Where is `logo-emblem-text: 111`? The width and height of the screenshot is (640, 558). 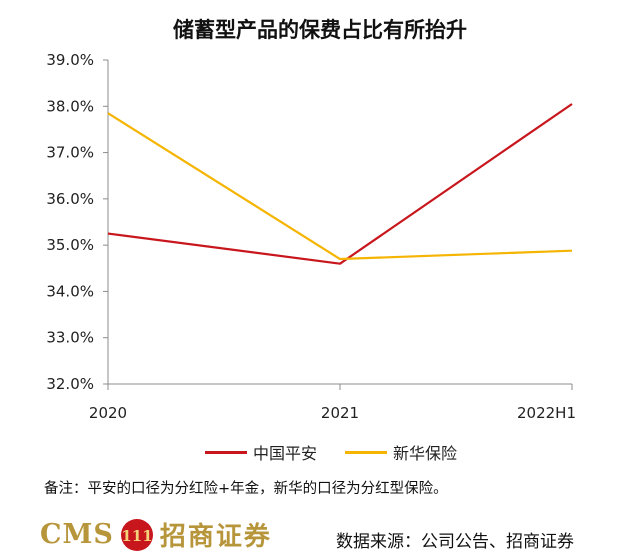
logo-emblem-text: 111 is located at coordinates (136, 536).